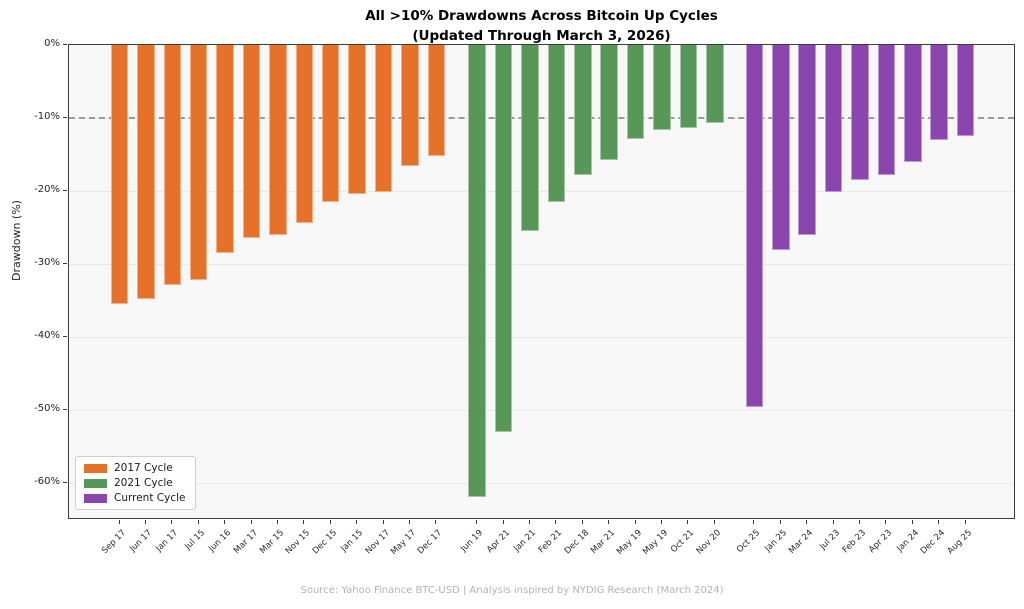 This screenshot has width=1024, height=609. What do you see at coordinates (150, 498) in the screenshot?
I see `legend-label: Current Cycle` at bounding box center [150, 498].